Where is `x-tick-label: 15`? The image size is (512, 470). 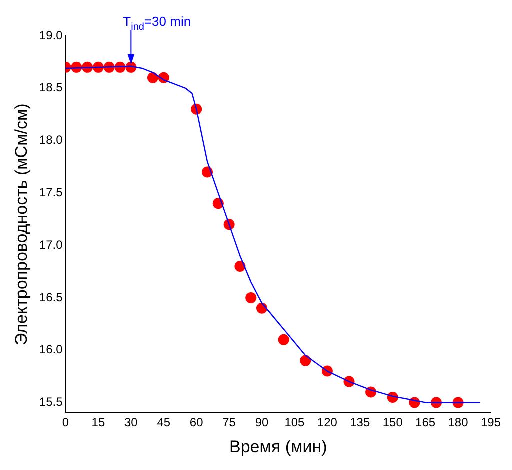 x-tick-label: 15 is located at coordinates (99, 423).